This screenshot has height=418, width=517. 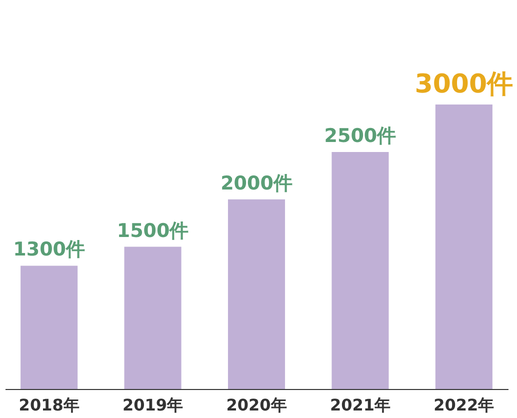 I want to click on x-tick-label: 2020年, so click(x=256, y=405).